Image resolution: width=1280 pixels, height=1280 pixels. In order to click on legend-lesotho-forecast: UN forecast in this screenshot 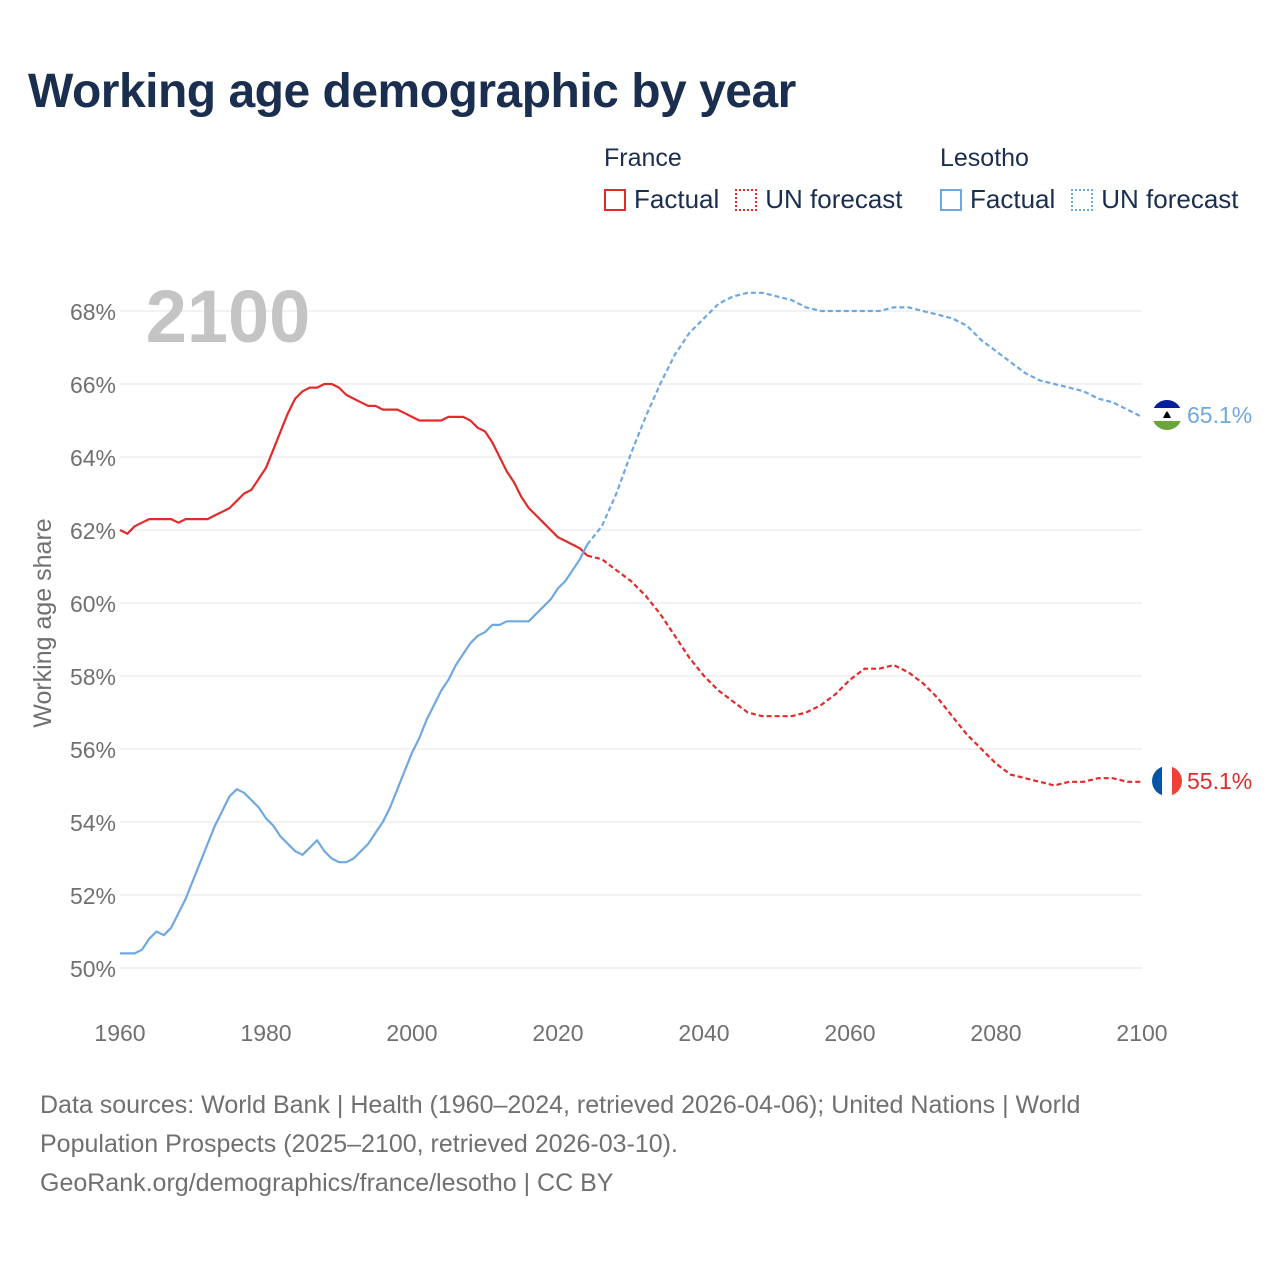, I will do `click(1155, 199)`.